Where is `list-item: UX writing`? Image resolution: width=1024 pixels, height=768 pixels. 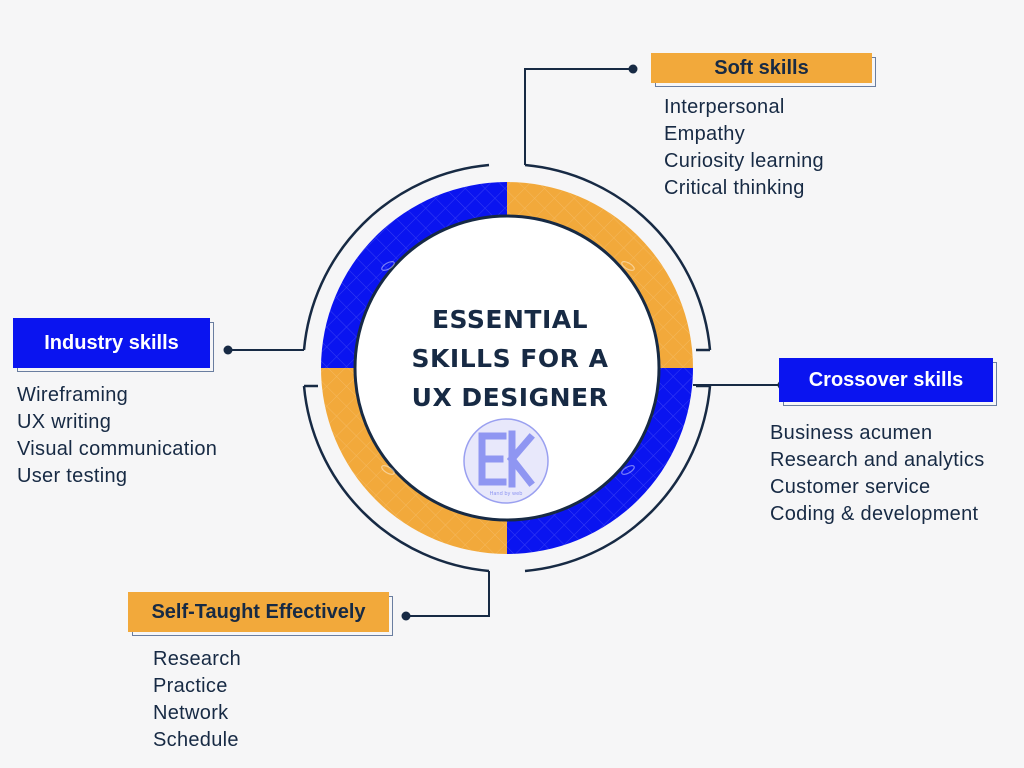 list-item: UX writing is located at coordinates (64, 422).